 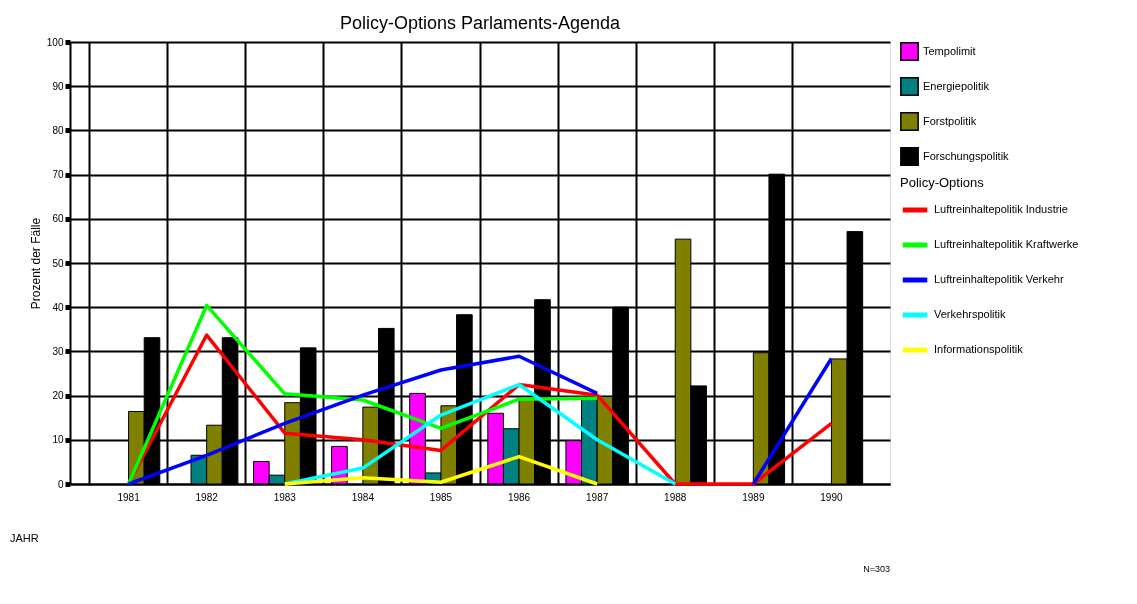 I want to click on x-tick-label: 1982, so click(x=207, y=497).